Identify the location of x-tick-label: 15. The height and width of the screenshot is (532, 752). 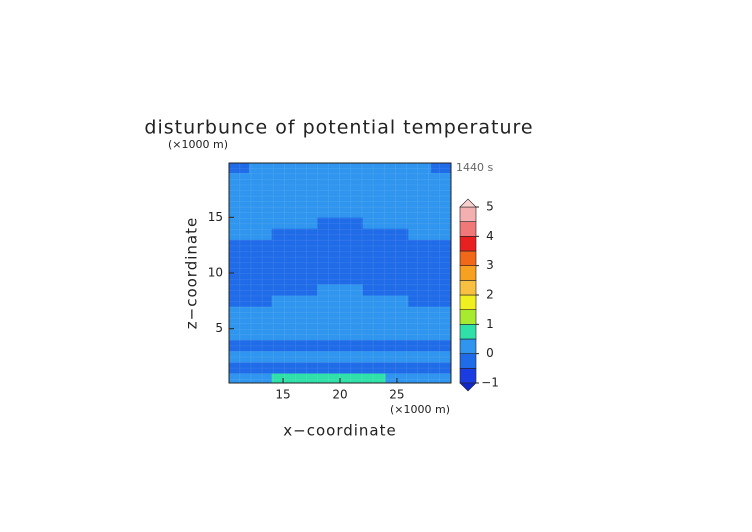
(282, 395).